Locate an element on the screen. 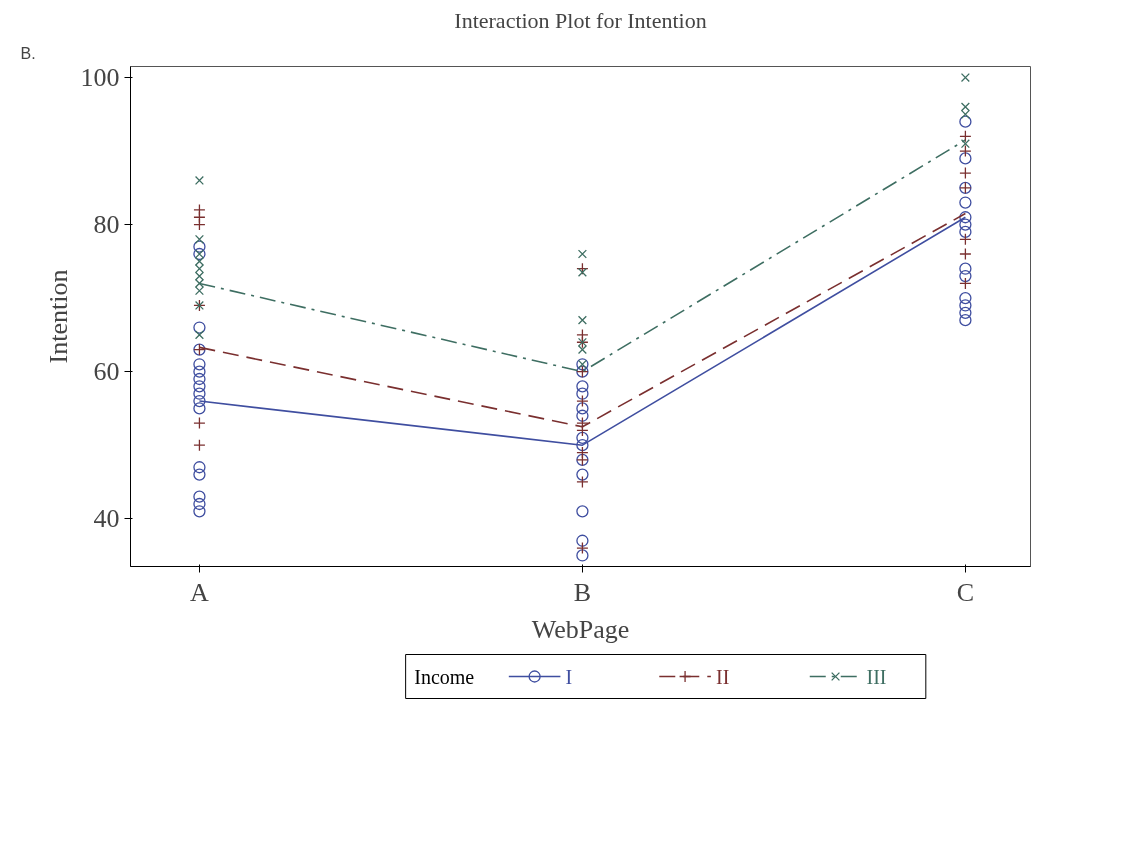  y-tick-label: 40 is located at coordinates (106, 519).